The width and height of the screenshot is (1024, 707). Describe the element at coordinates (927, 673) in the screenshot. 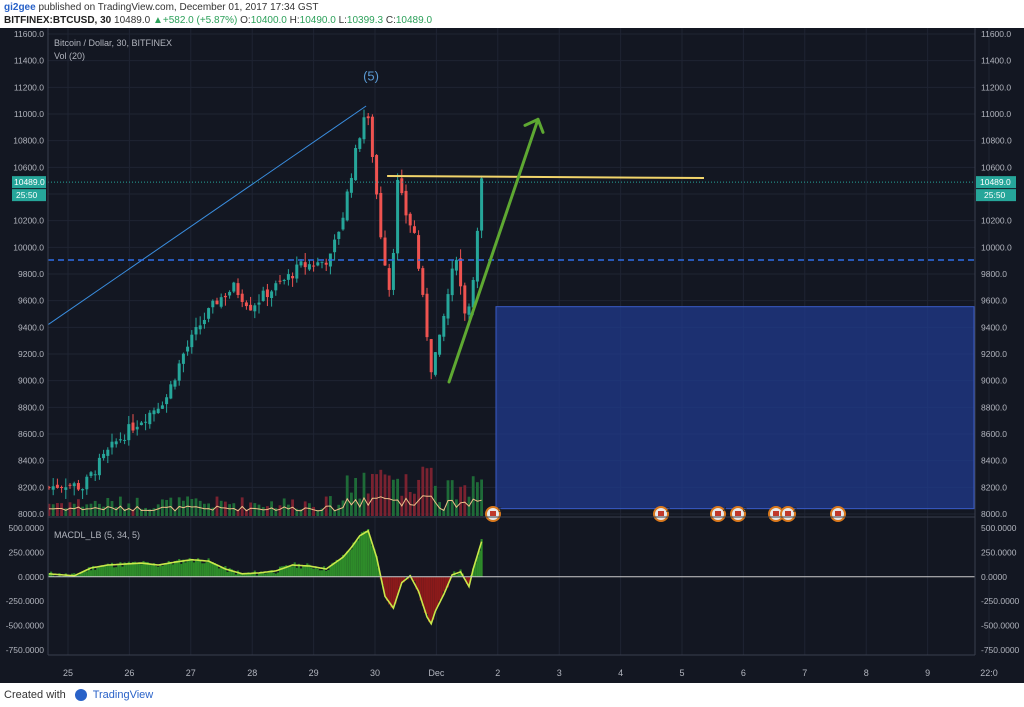

I see `time-tick-label: 9` at that location.